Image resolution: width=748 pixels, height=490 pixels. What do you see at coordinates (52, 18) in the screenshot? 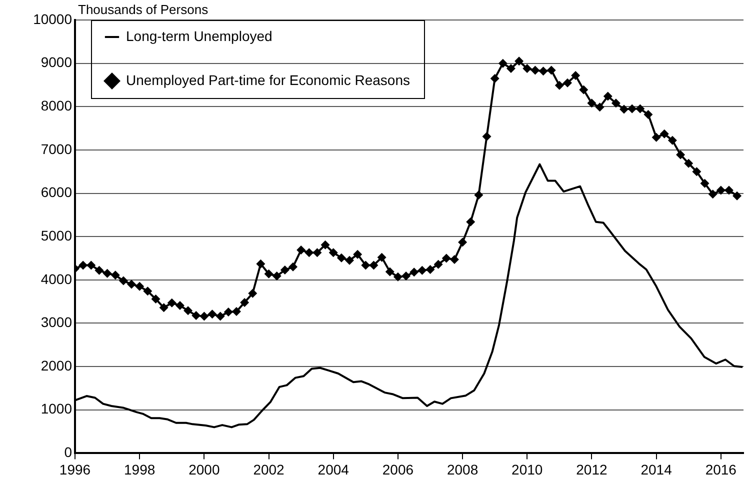
I see `y-tick-label: 10000` at bounding box center [52, 18].